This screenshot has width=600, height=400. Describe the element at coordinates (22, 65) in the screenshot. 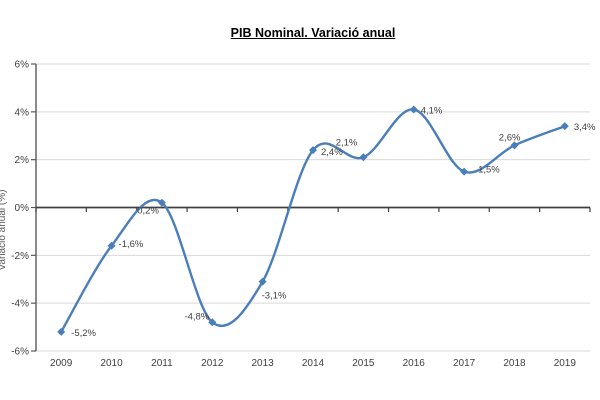

I see `y-tick-label: 6%` at that location.